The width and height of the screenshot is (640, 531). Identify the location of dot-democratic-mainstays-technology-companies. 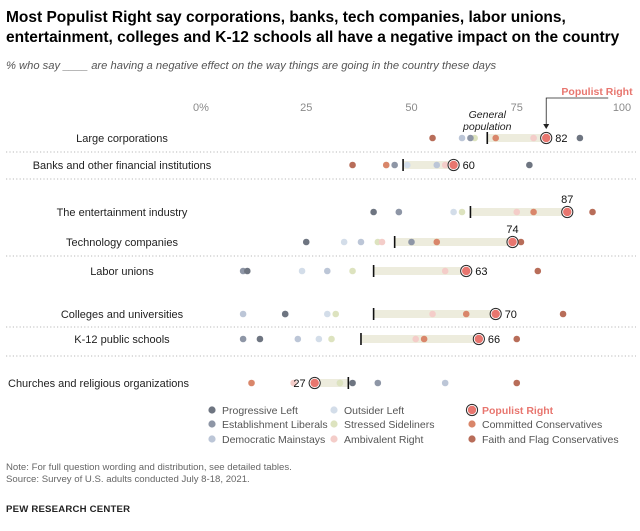
(361, 242).